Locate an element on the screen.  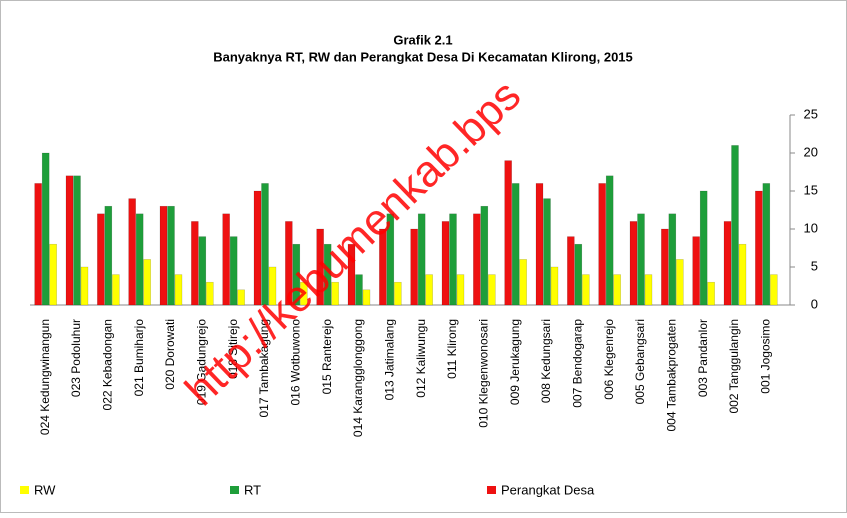
x-tick-label: 012 Kaliwungu is located at coordinates (421, 358).